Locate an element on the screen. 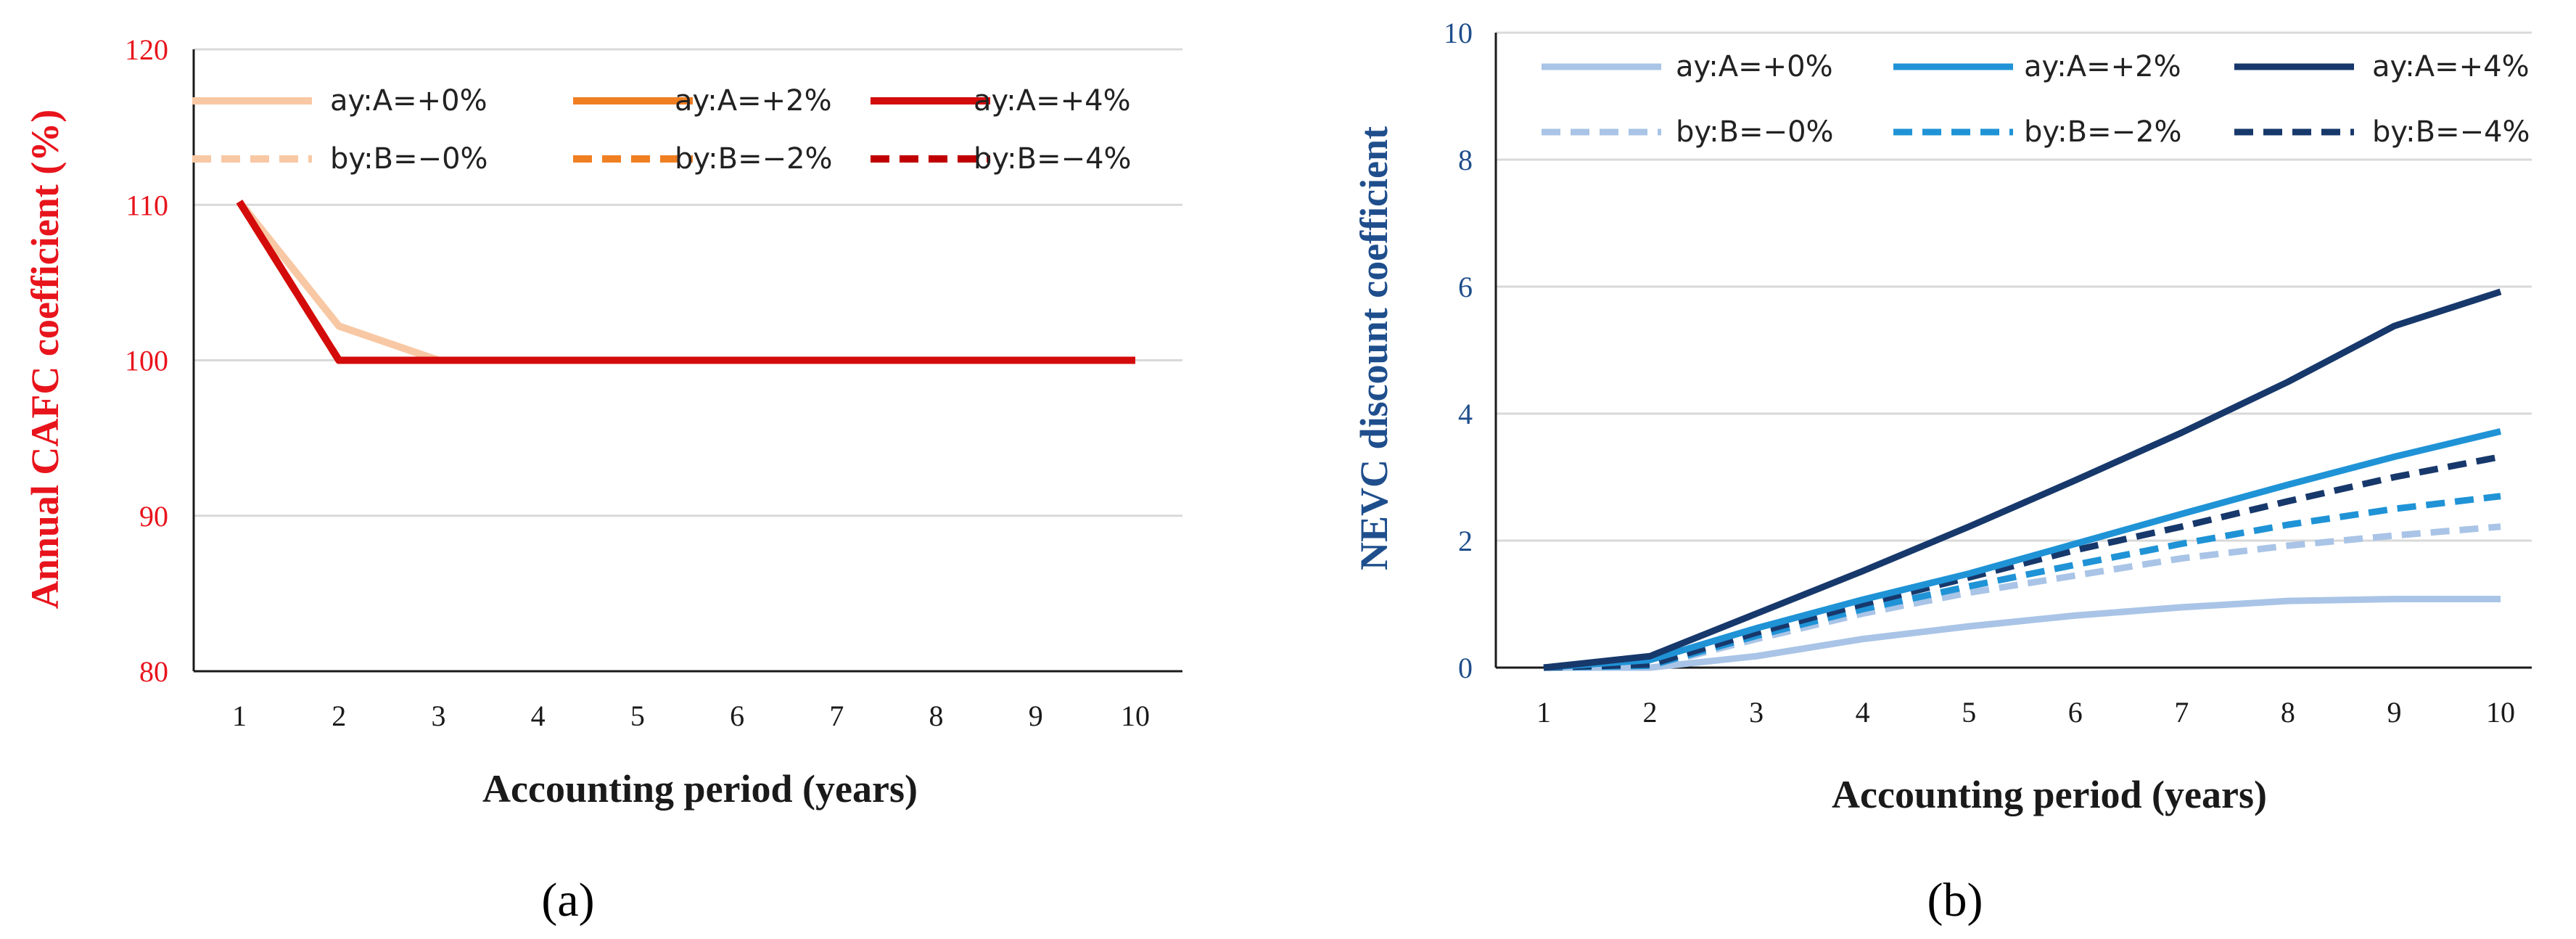 The width and height of the screenshot is (2576, 939). series-group-a is located at coordinates (685, 281).